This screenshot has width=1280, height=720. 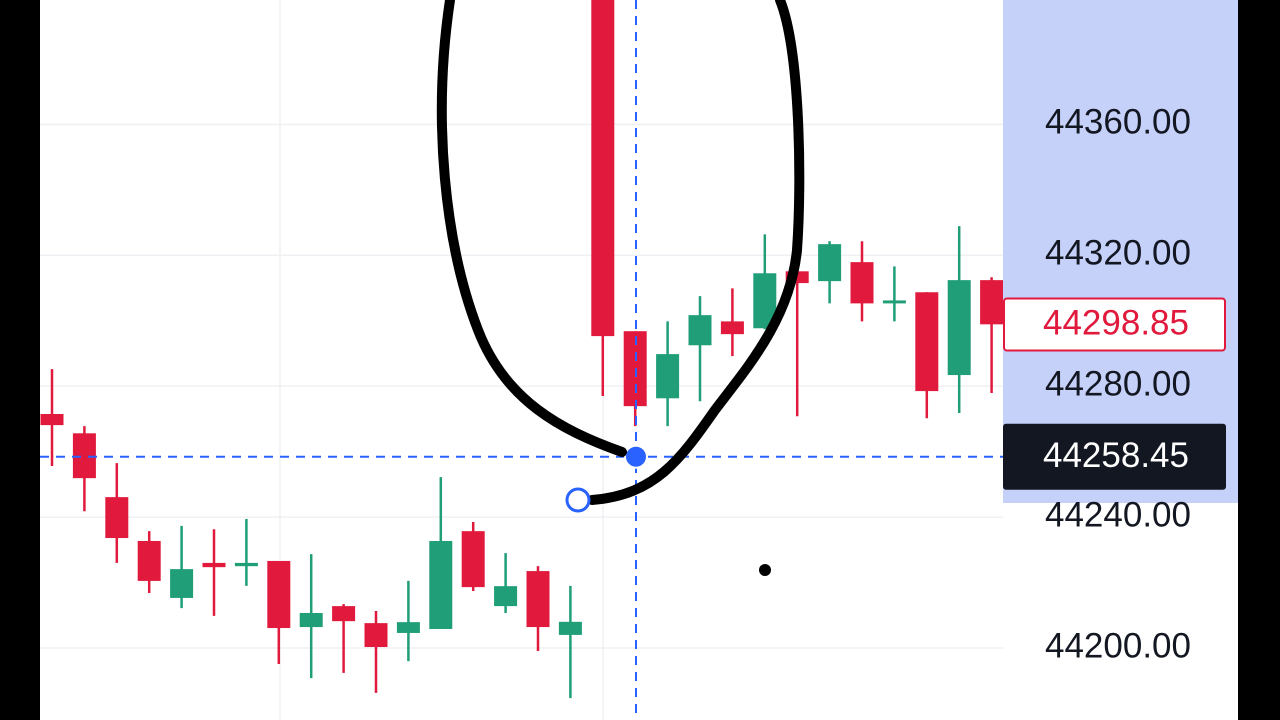 What do you see at coordinates (696, 252) in the screenshot?
I see `drawn-loop-right` at bounding box center [696, 252].